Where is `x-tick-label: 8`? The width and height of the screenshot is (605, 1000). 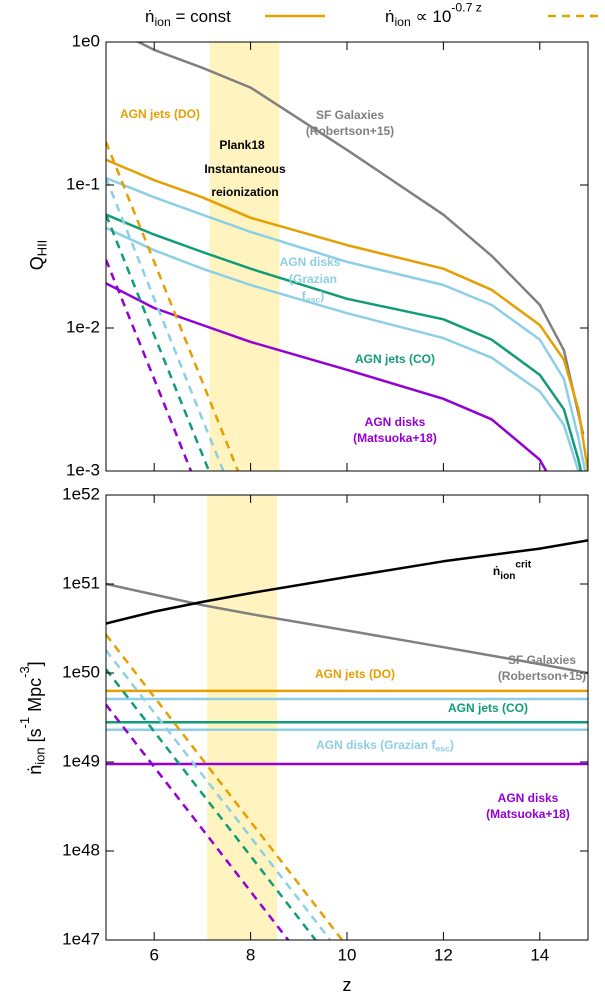
x-tick-label: 8 is located at coordinates (250, 954).